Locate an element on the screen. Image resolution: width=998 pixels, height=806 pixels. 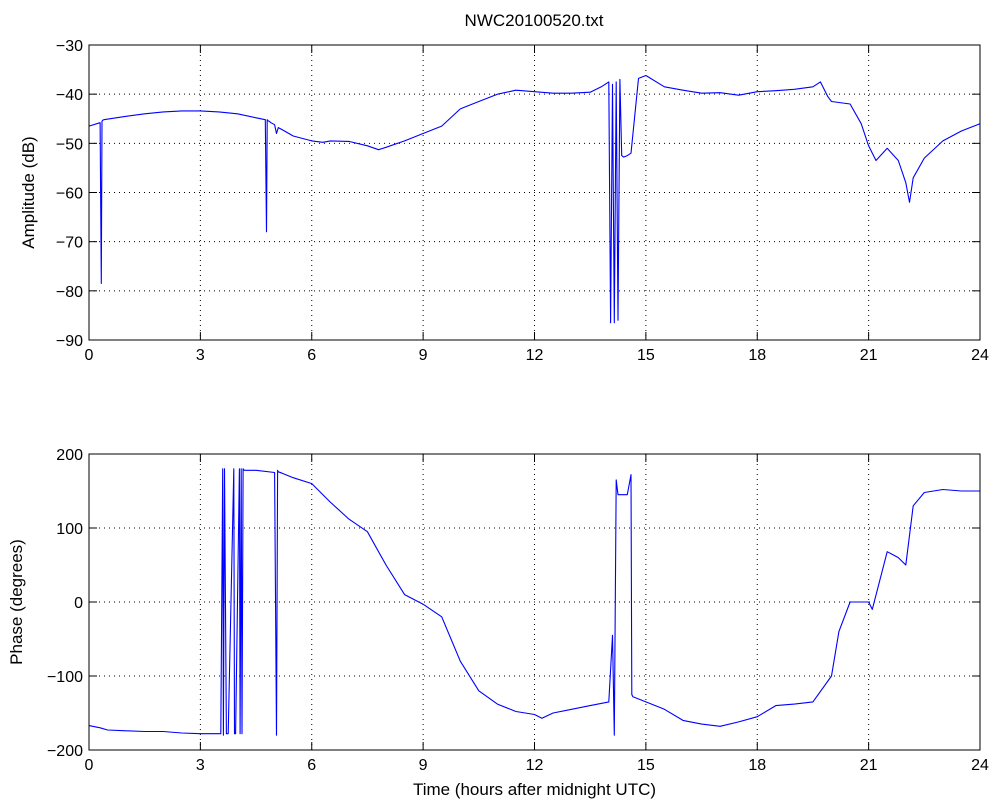
phase-y-tick-label: −100 is located at coordinates (65, 677).